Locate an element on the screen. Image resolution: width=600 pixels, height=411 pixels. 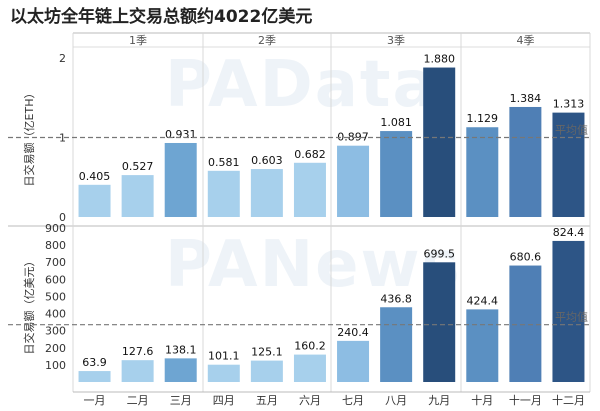
quarter-label: 4季 is located at coordinates (526, 40).